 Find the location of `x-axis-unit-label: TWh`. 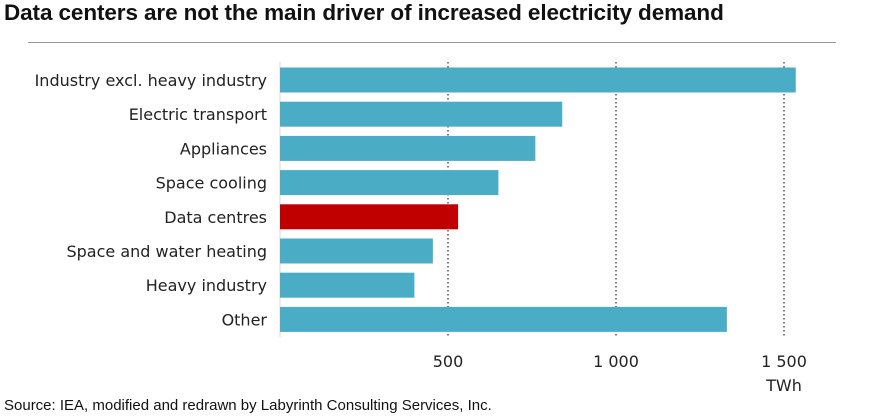

x-axis-unit-label: TWh is located at coordinates (783, 385).